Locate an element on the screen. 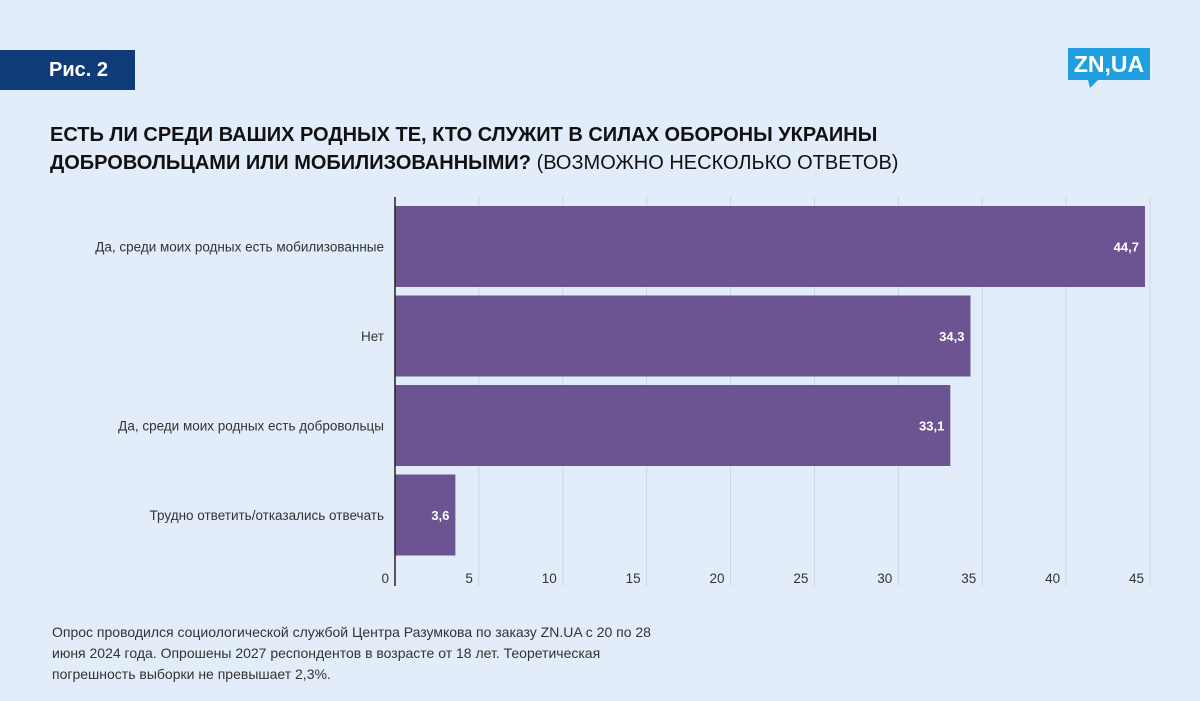 The width and height of the screenshot is (1200, 701). category-label: Да, среди моих родных есть добровольцы is located at coordinates (251, 426).